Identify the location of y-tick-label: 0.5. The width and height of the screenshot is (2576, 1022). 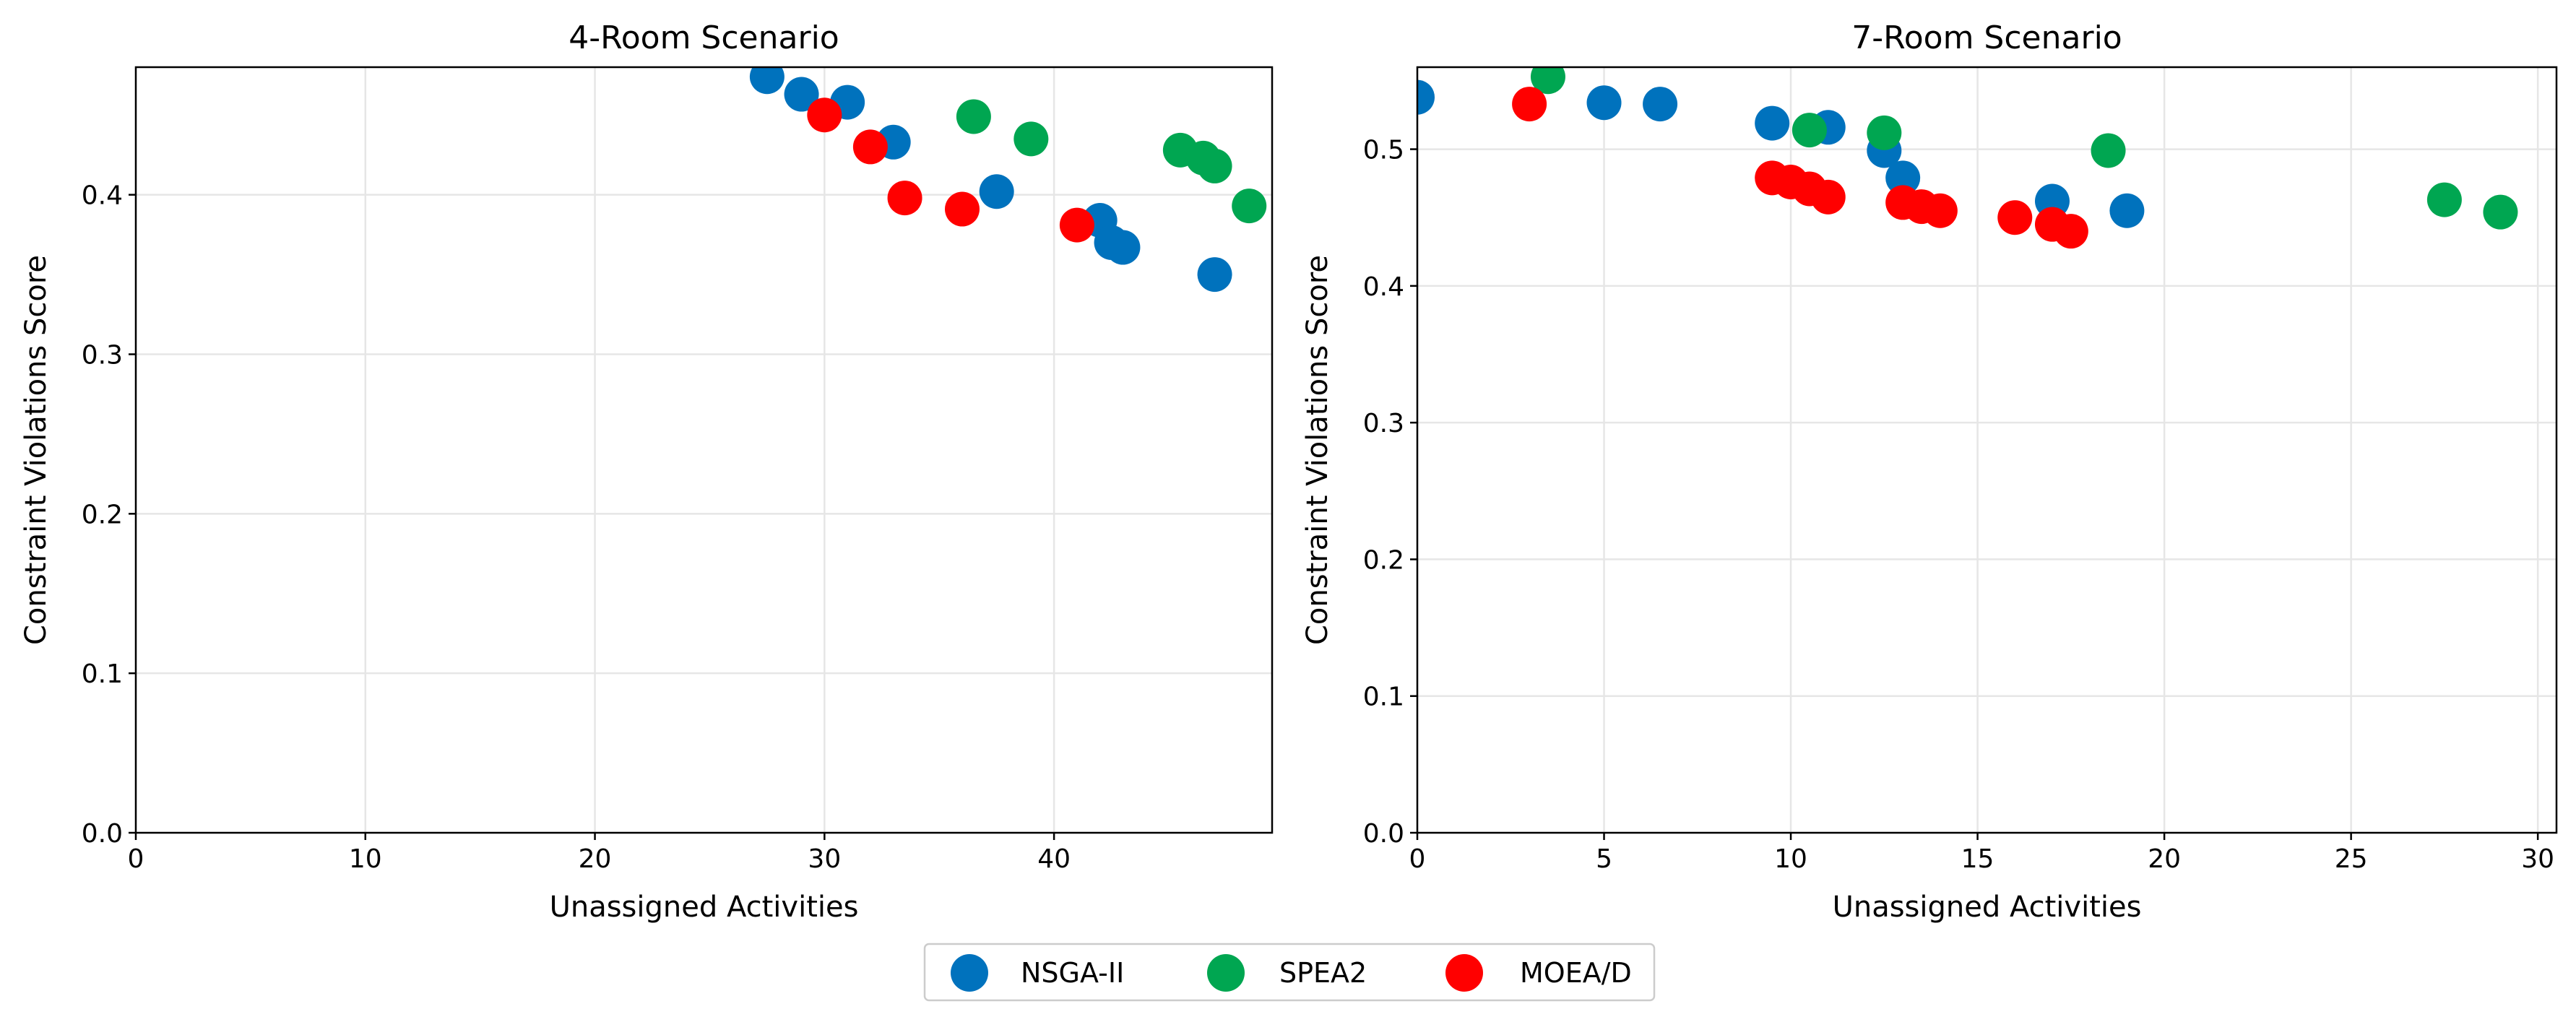
(1383, 150).